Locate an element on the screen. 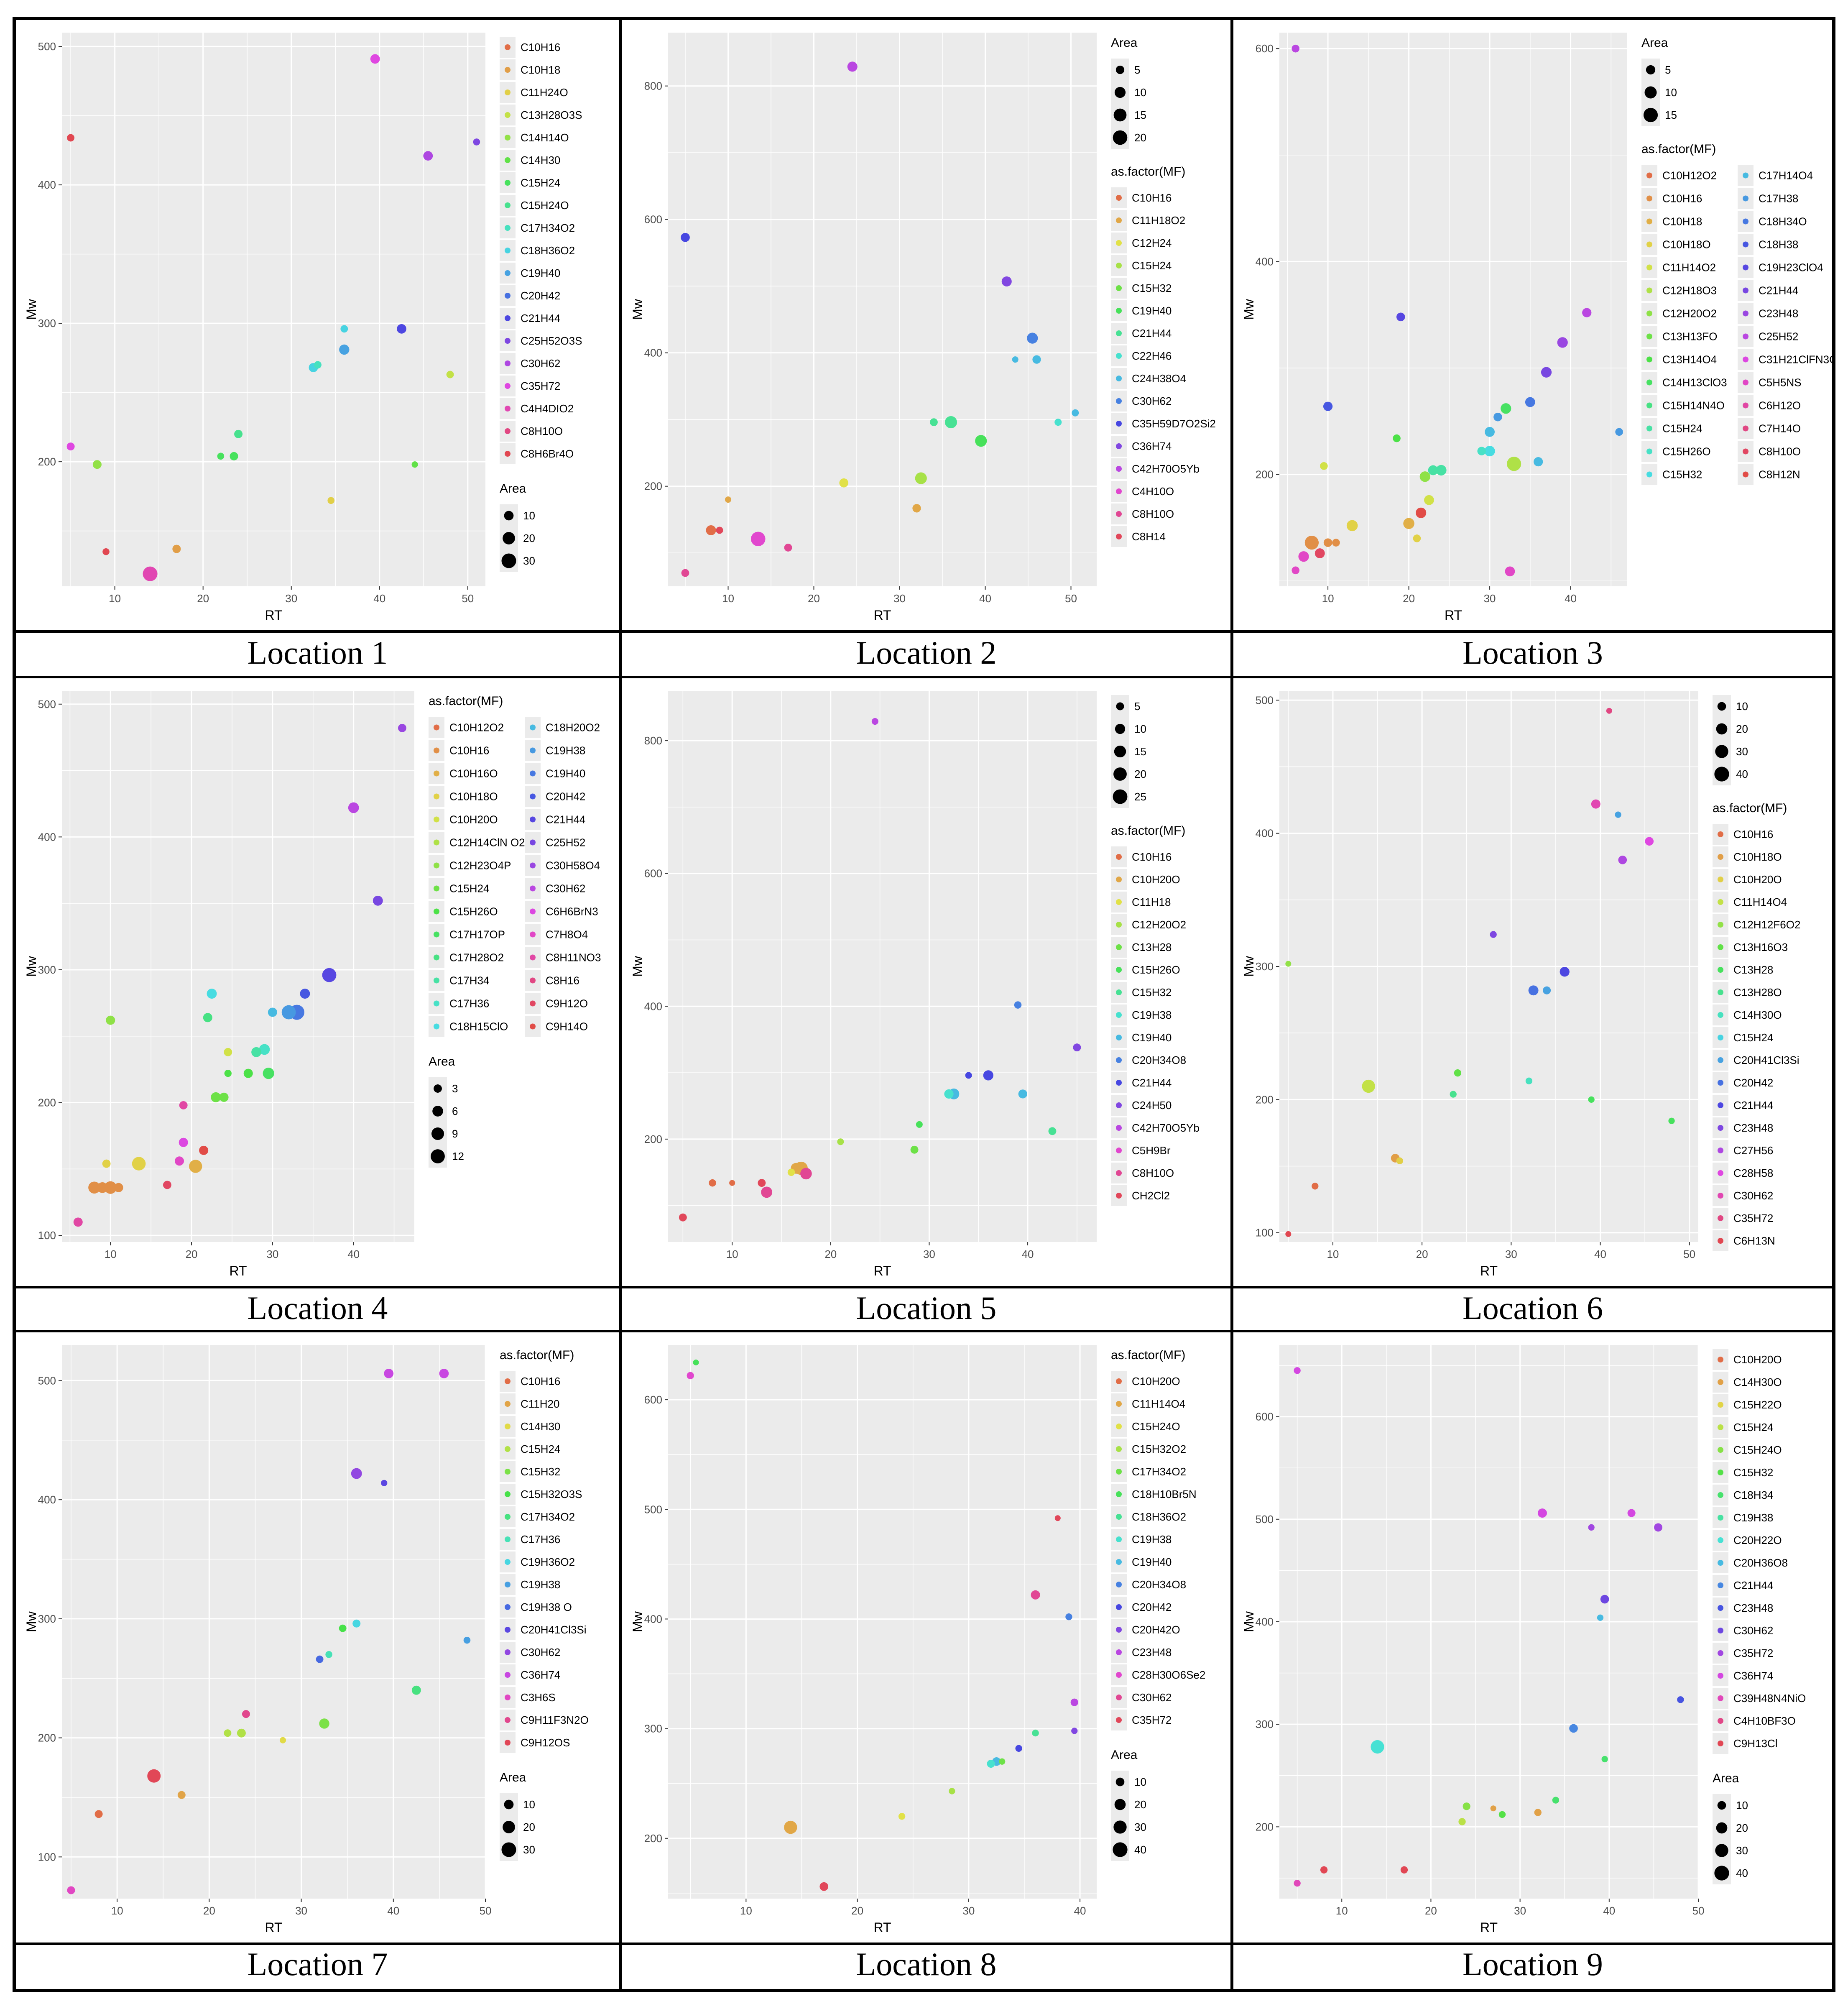  legend-label: C8H16 is located at coordinates (562, 980).